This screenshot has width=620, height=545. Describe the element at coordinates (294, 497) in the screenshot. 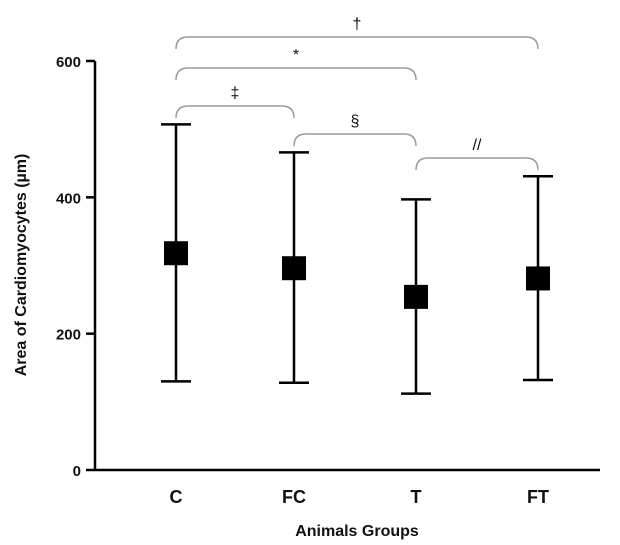

I see `x-tick-label: FC` at that location.